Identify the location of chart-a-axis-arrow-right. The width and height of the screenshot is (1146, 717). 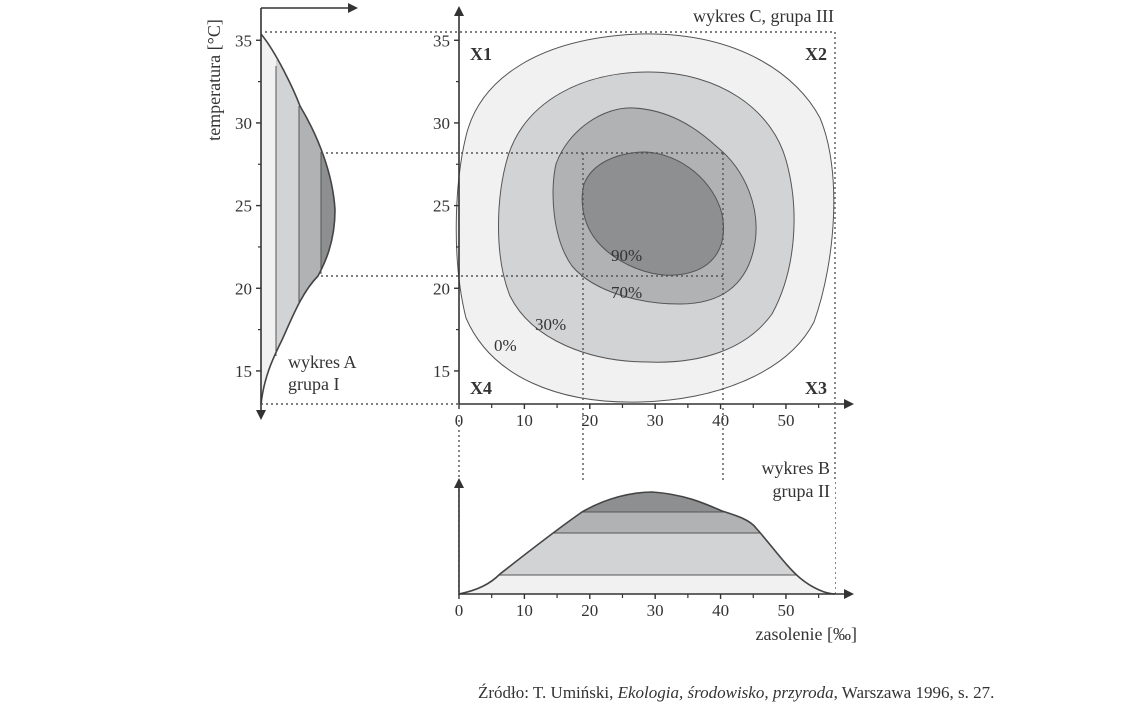
(353, 8).